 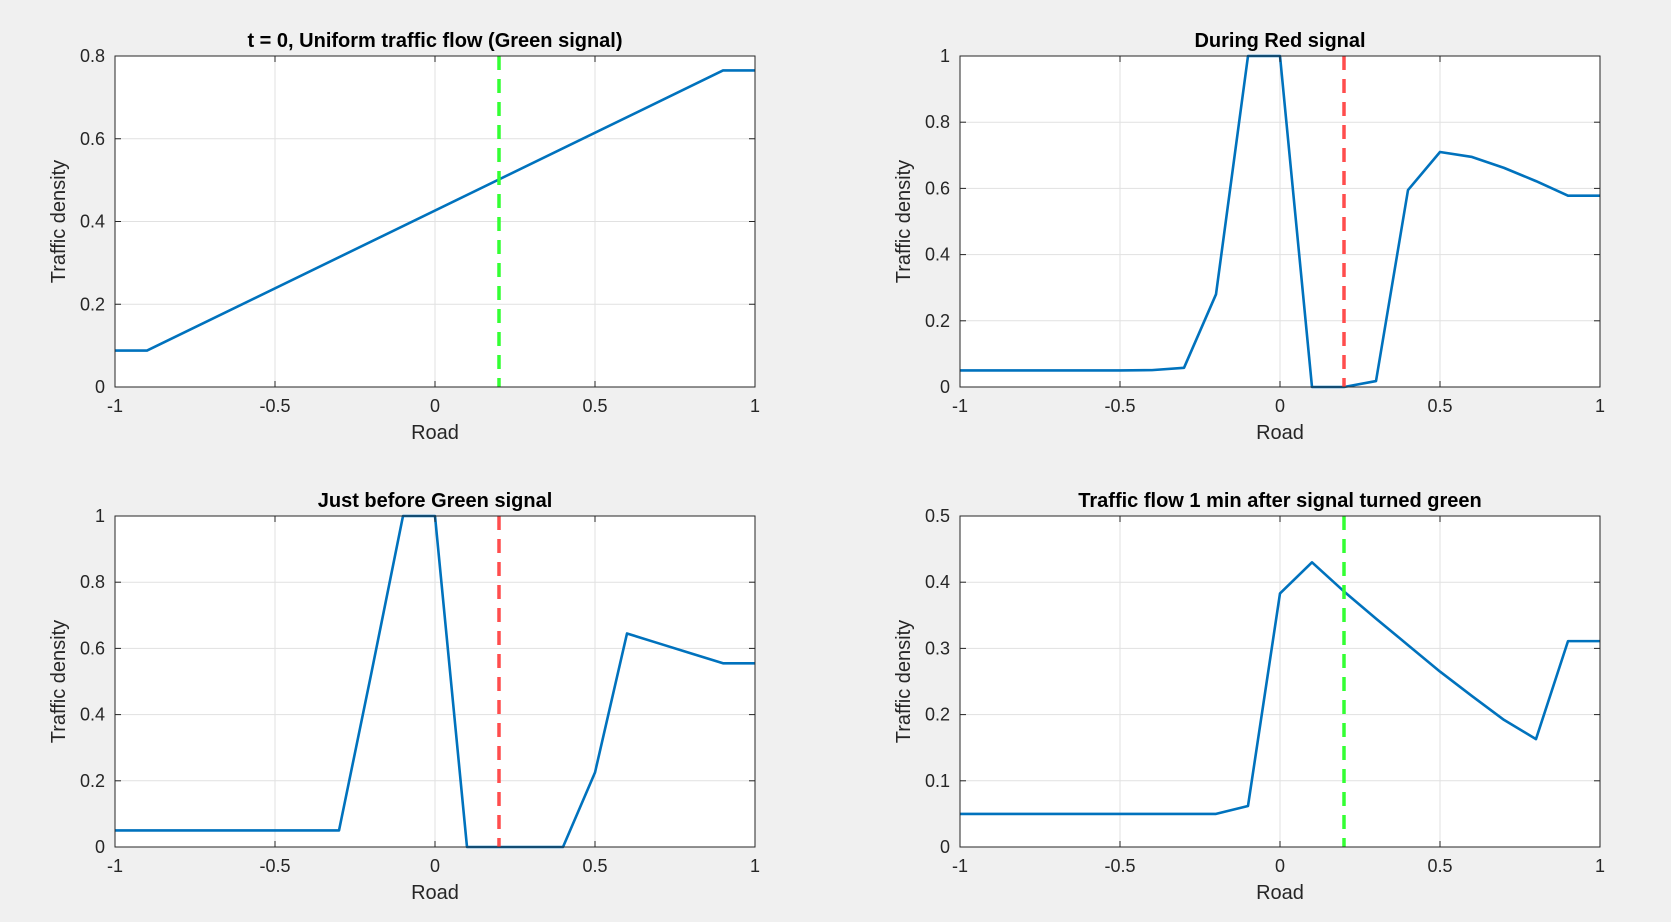 I want to click on y-tick-label: 0.3, so click(x=937, y=648).